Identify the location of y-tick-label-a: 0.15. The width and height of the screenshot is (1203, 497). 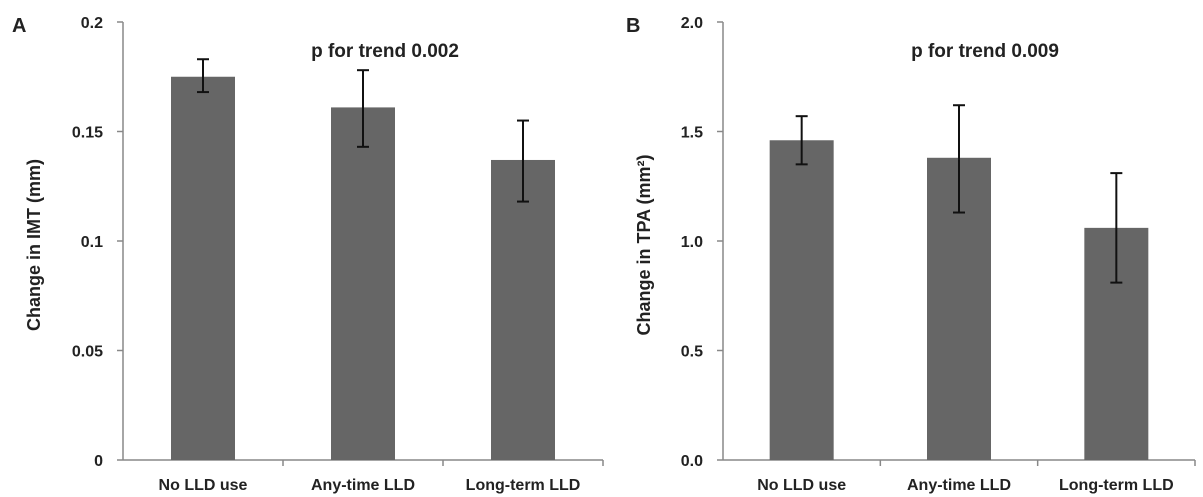
(87, 133).